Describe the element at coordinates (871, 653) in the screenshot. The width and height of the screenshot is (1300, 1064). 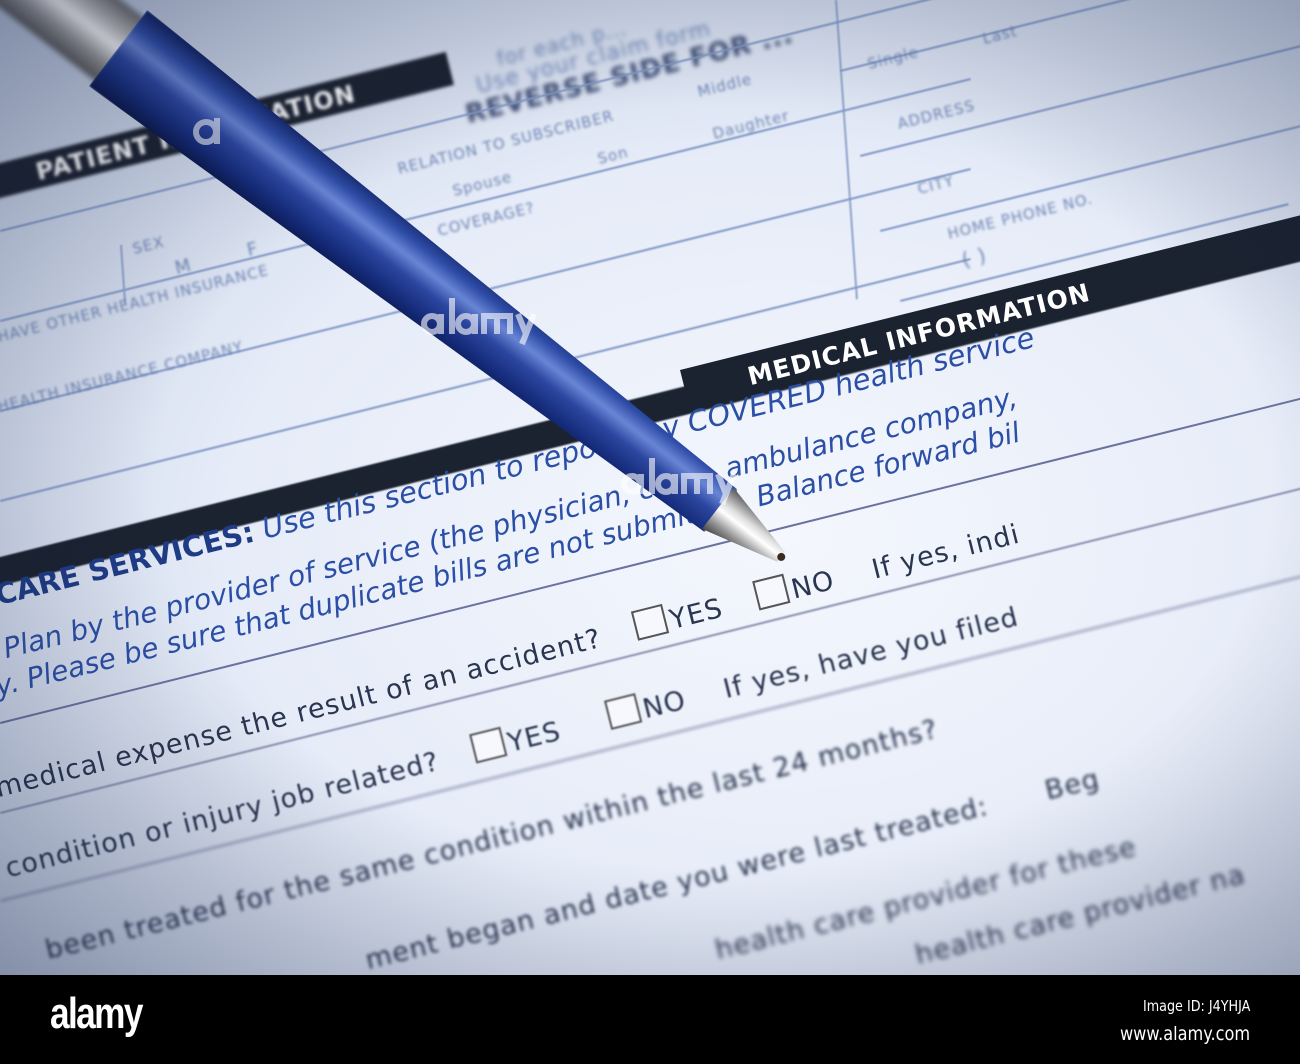
I see `if-yes-text: If yes, have you filed` at that location.